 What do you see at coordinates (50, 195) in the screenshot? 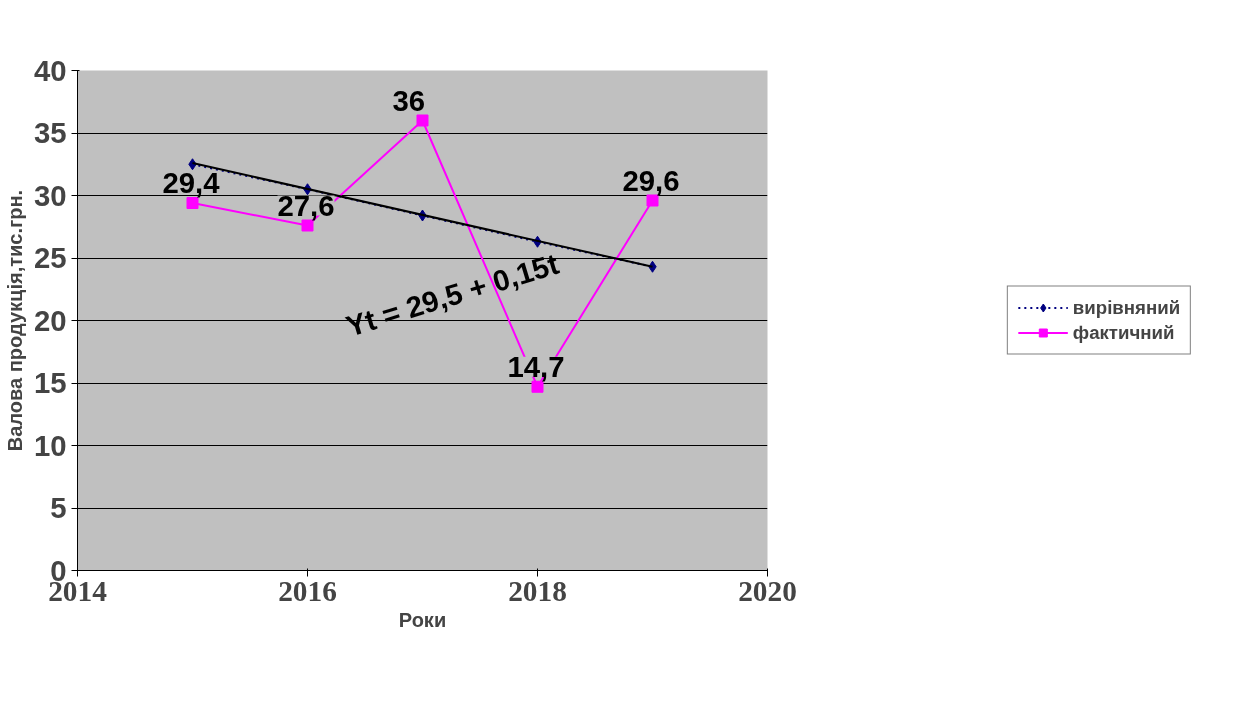
I see `y-tick-label: 30` at bounding box center [50, 195].